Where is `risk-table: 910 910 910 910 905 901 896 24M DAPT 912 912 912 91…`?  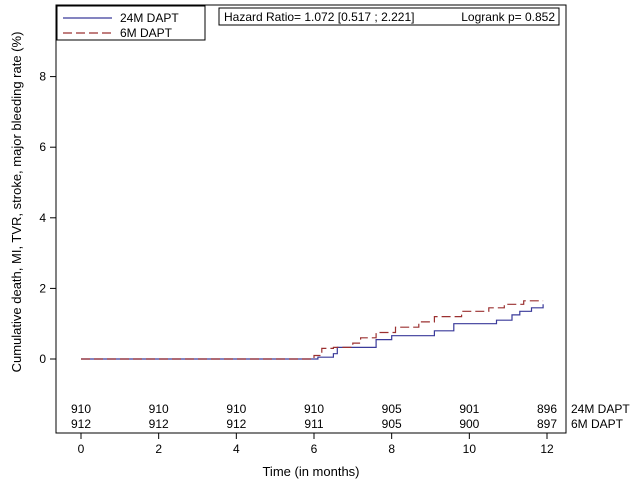
risk-table: 910 910 910 910 905 901 896 24M DAPT 912 912 912 91… is located at coordinates (350, 416).